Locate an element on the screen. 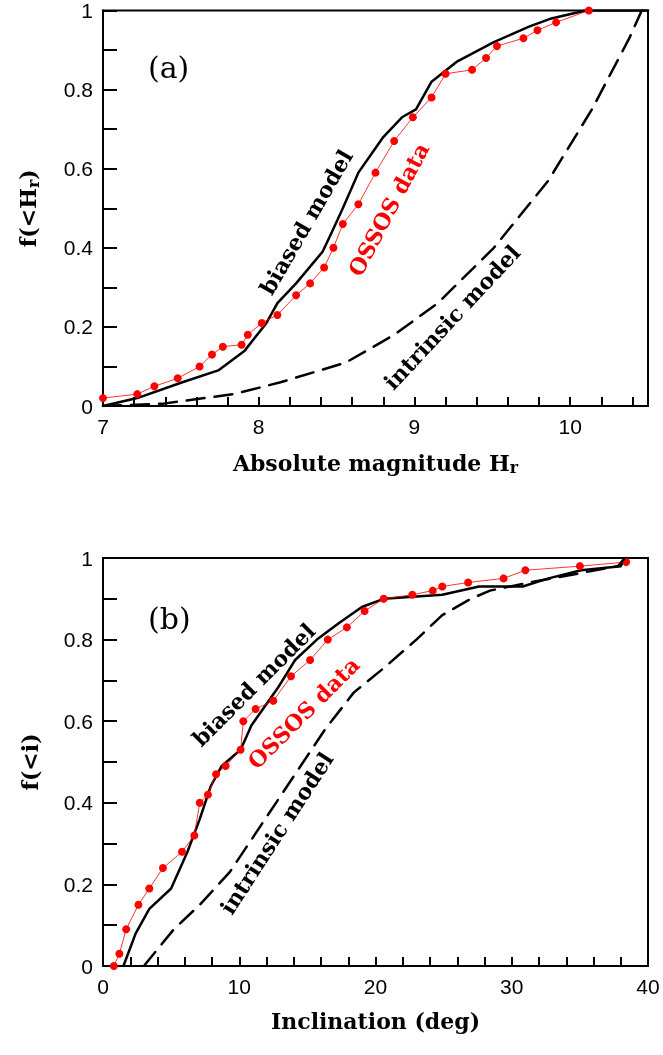  x-tick-label: 0 is located at coordinates (103, 986).